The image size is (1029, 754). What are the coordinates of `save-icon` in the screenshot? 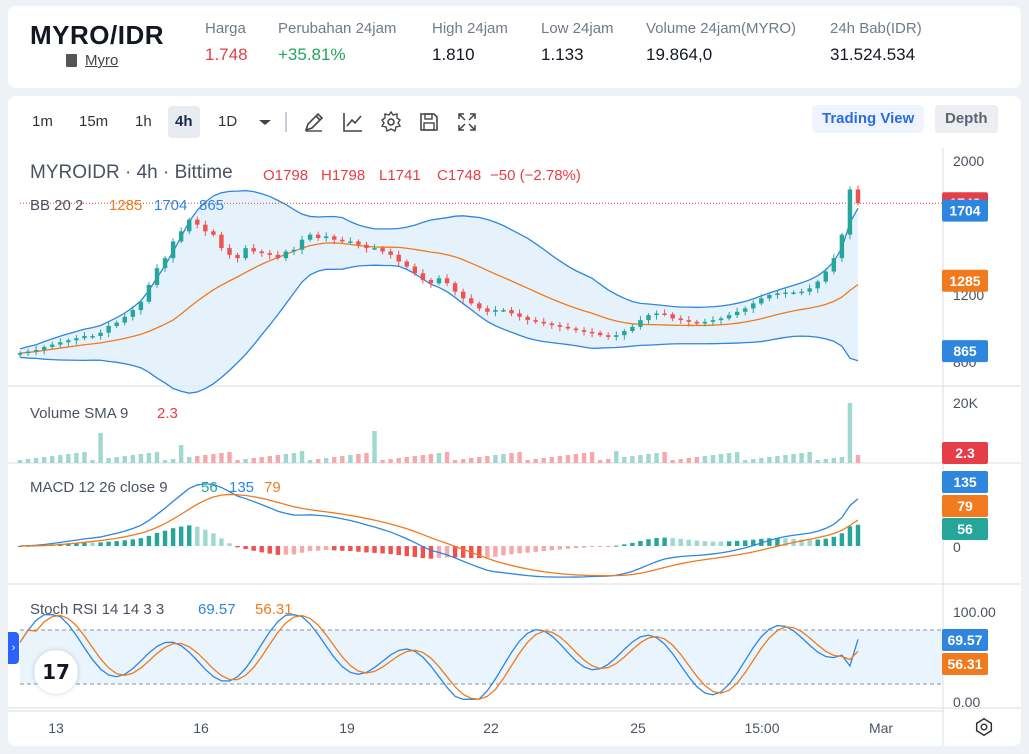 It's located at (429, 122).